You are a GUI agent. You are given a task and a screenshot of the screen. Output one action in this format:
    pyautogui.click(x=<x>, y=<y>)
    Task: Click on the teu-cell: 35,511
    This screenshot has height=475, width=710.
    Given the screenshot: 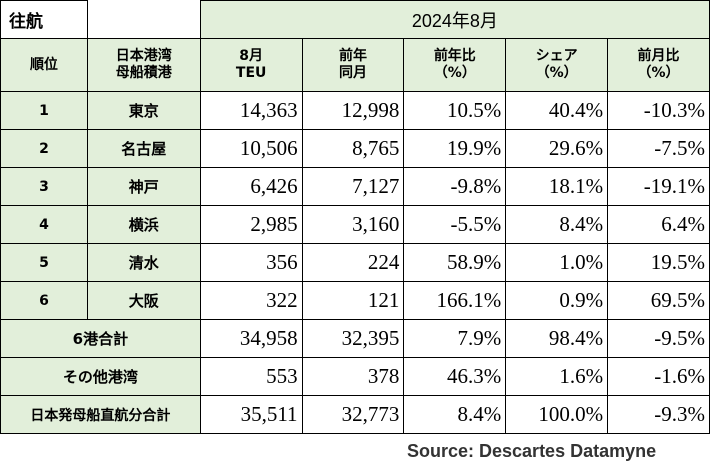 What is the action you would take?
    pyautogui.click(x=251, y=414)
    